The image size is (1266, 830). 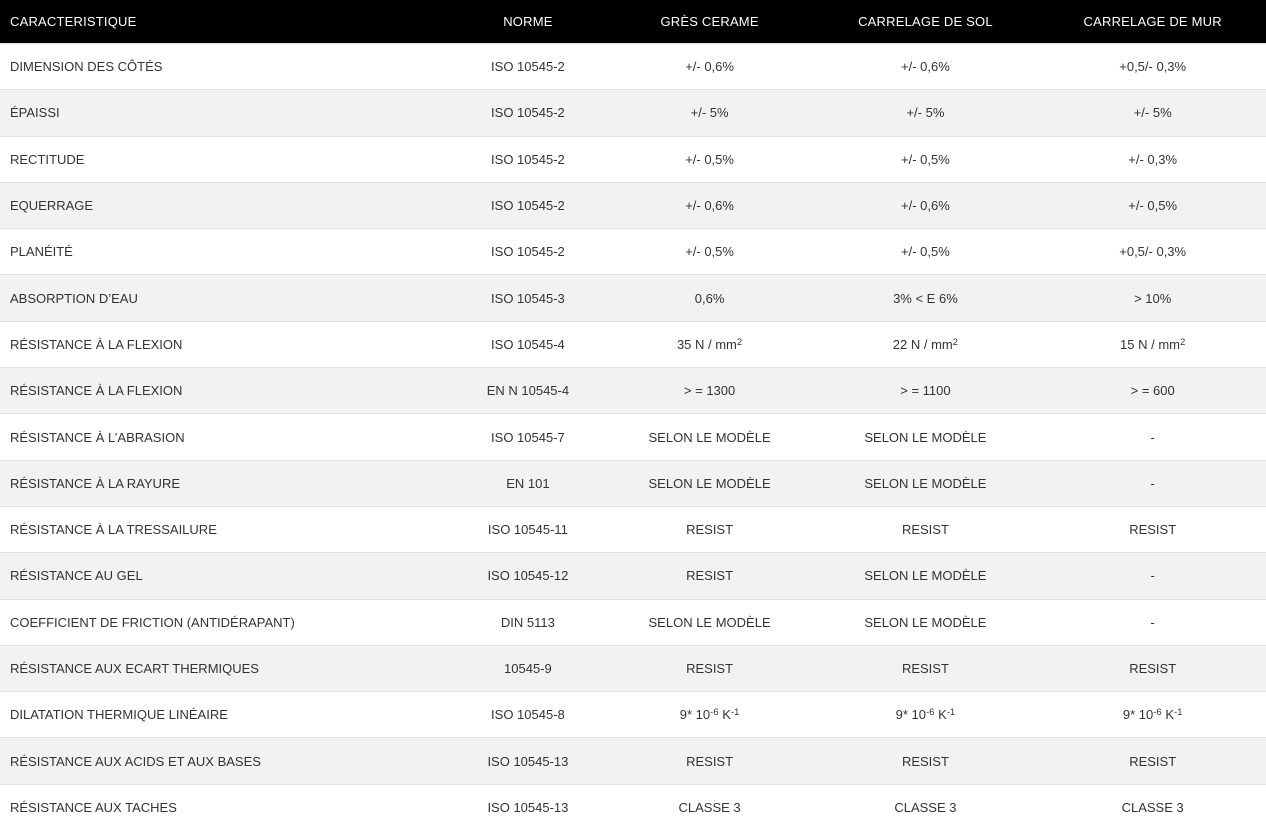 I want to click on cell-carrelage-de-mur: > 10%, so click(x=1152, y=298).